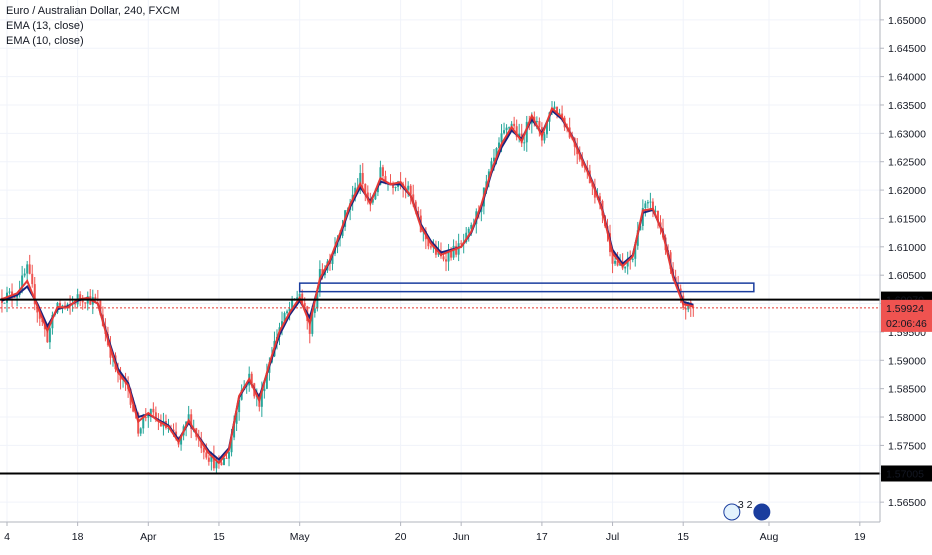  I want to click on time-tick-label: Aug, so click(769, 537).